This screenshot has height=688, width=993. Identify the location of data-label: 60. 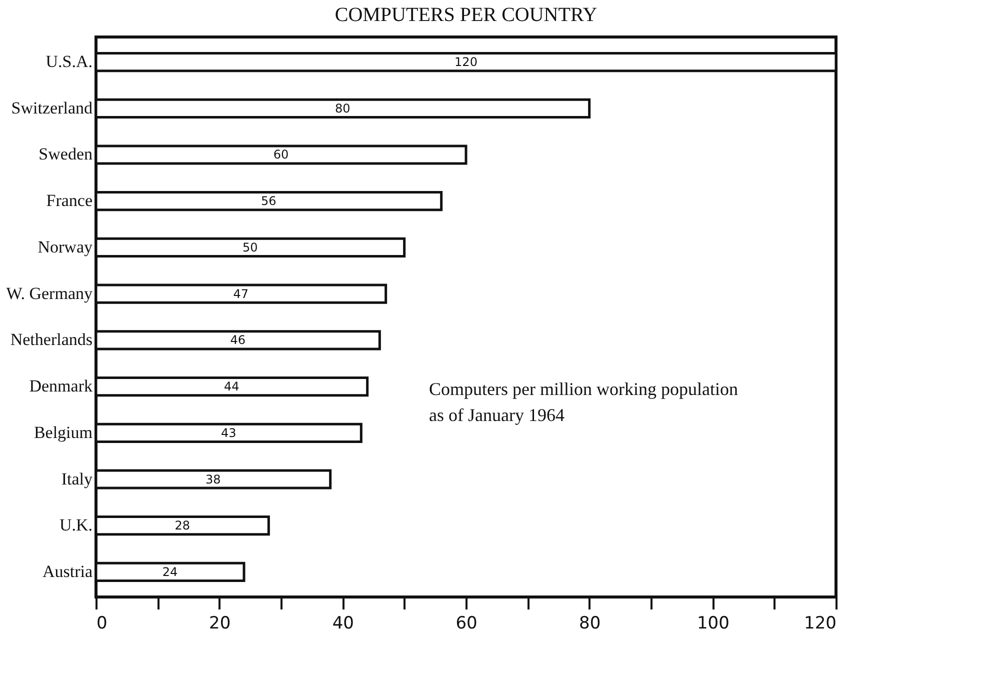
(281, 155).